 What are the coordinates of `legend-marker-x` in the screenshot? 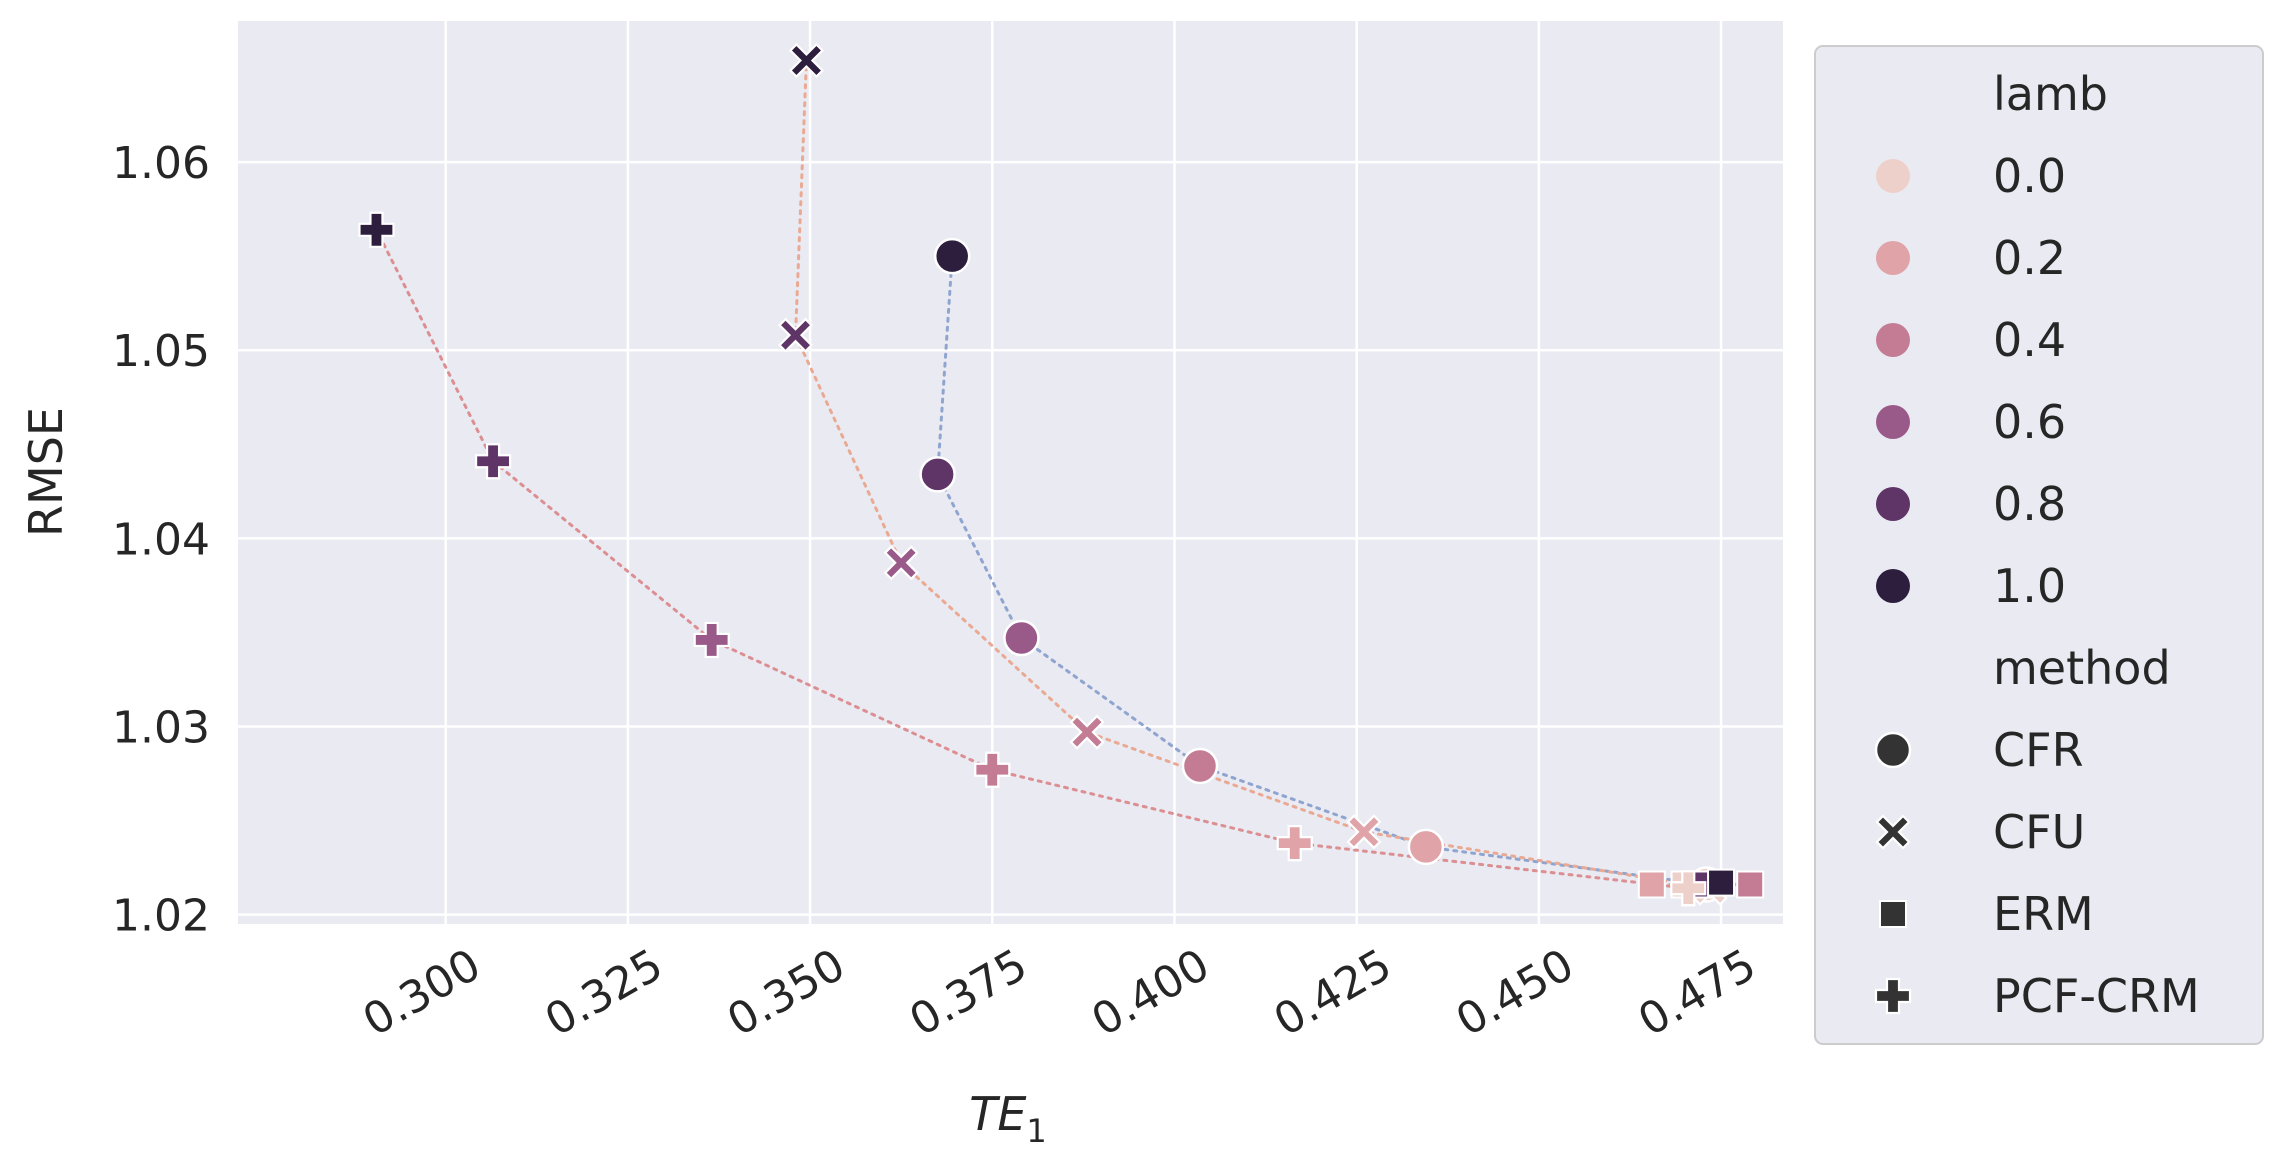 It's located at (1893, 832).